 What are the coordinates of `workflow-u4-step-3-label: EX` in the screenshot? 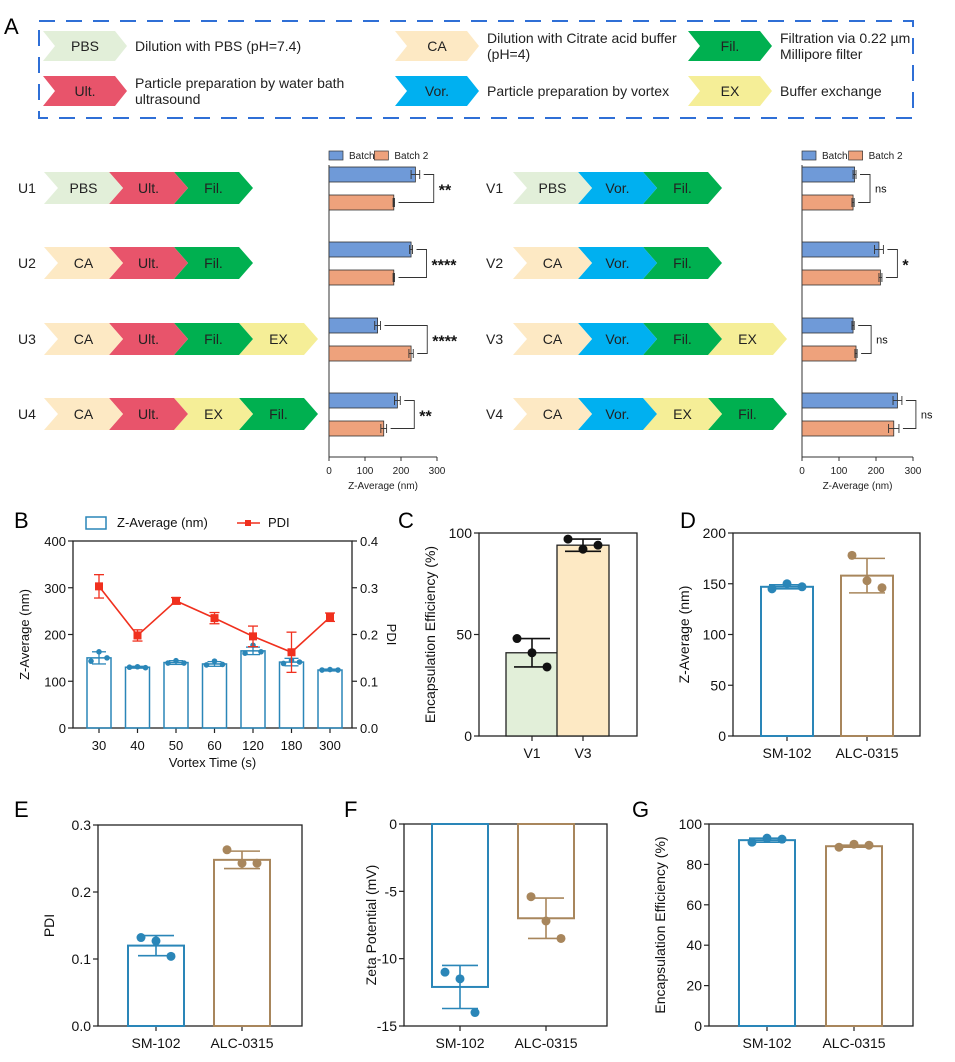 It's located at (213, 414).